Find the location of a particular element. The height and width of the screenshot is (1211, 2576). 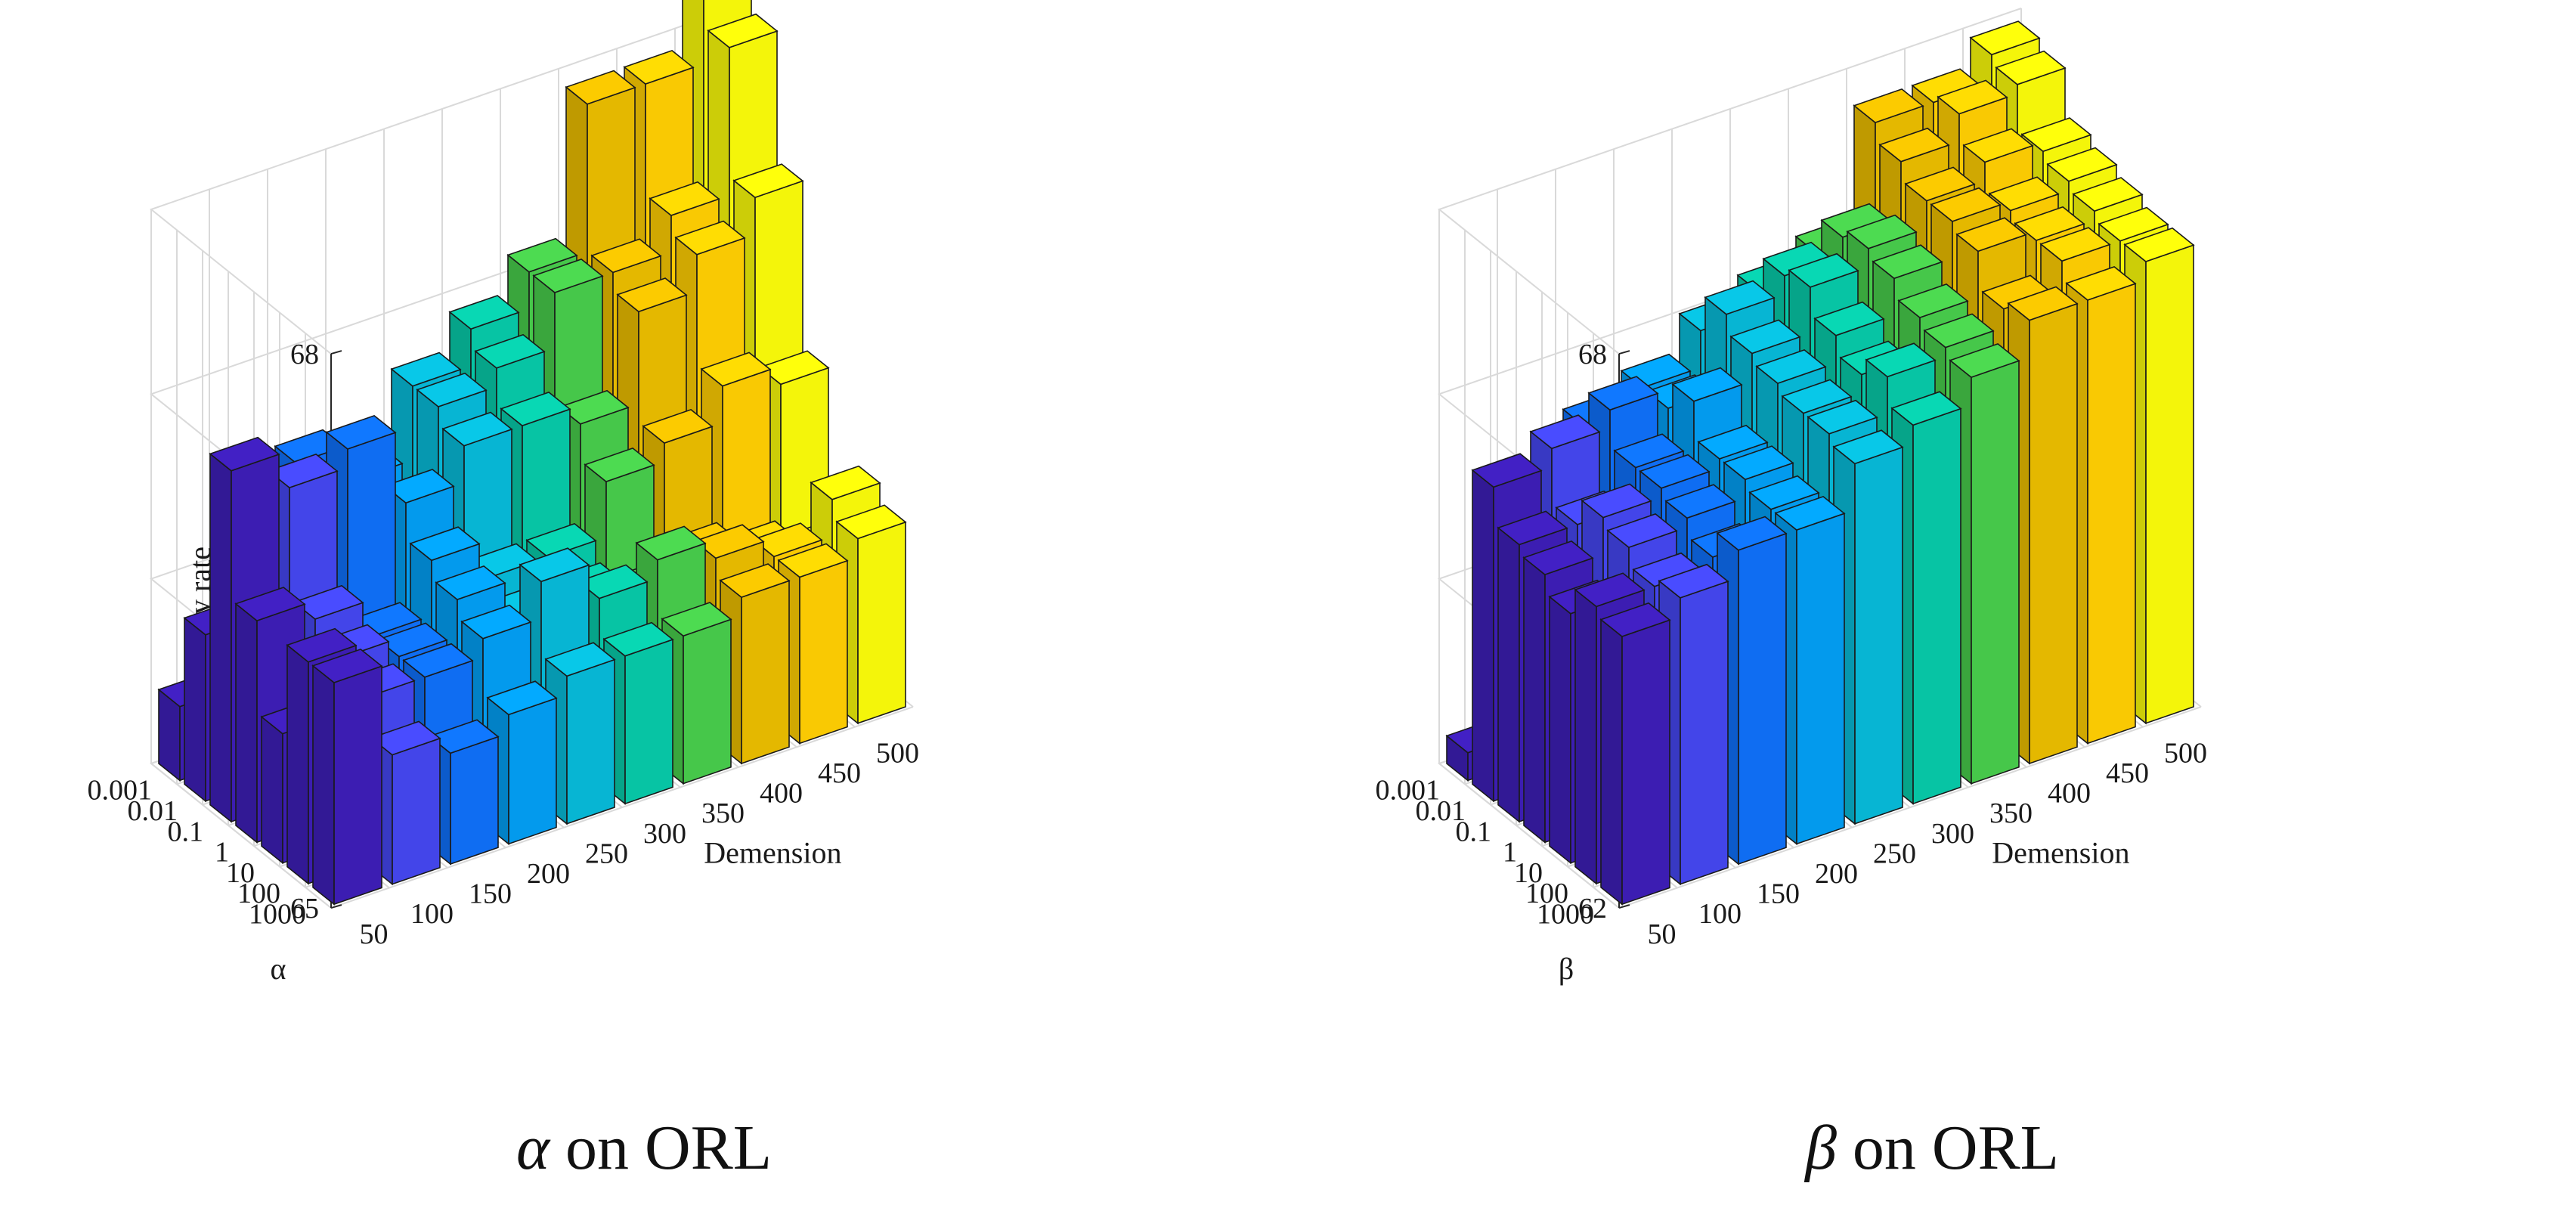

y-axis-label: β is located at coordinates (1566, 969).